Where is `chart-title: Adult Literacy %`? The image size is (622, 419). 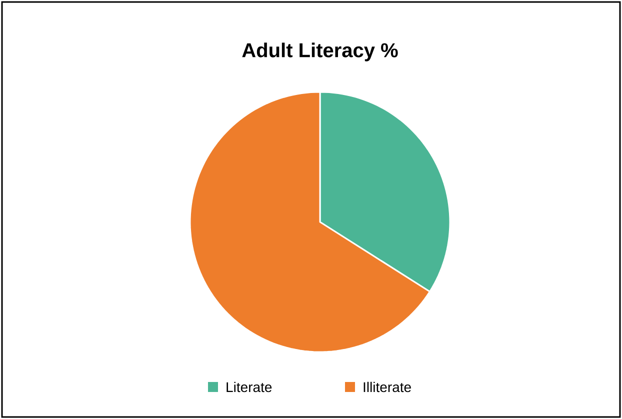
chart-title: Adult Literacy % is located at coordinates (320, 52).